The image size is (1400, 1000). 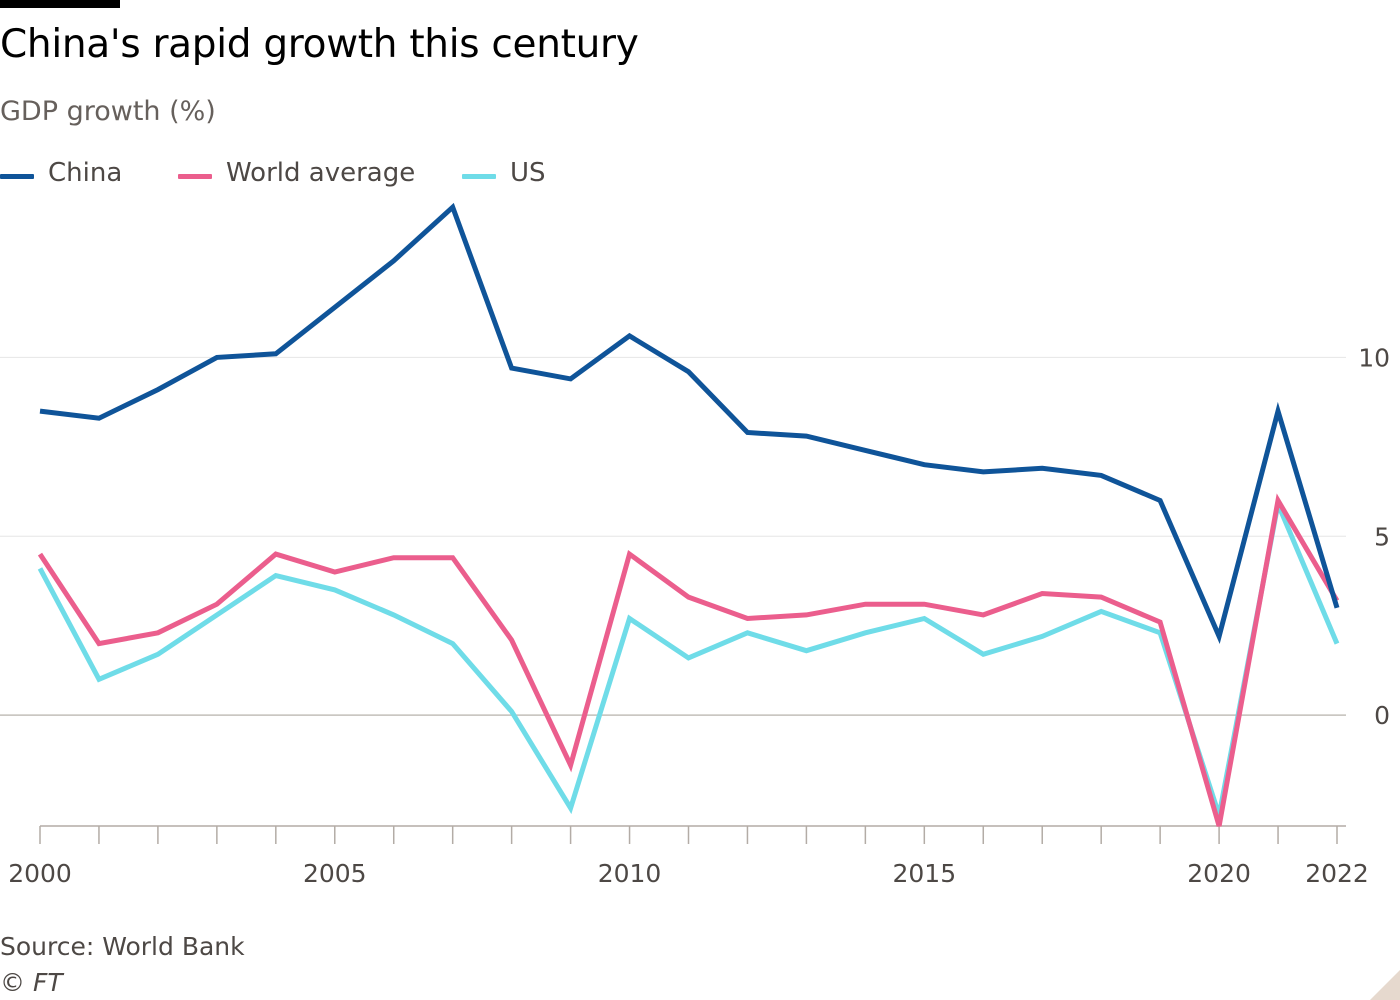 What do you see at coordinates (335, 873) in the screenshot?
I see `x-tick-label-2005: 2005` at bounding box center [335, 873].